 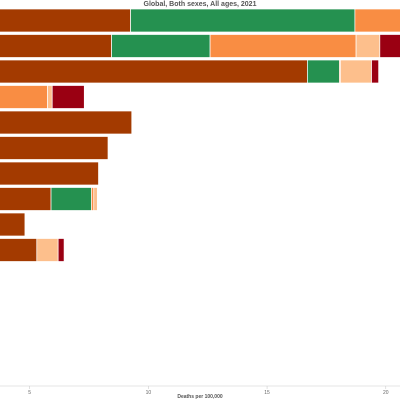 What do you see at coordinates (386, 393) in the screenshot?
I see `x-tick-label-3: 20` at bounding box center [386, 393].